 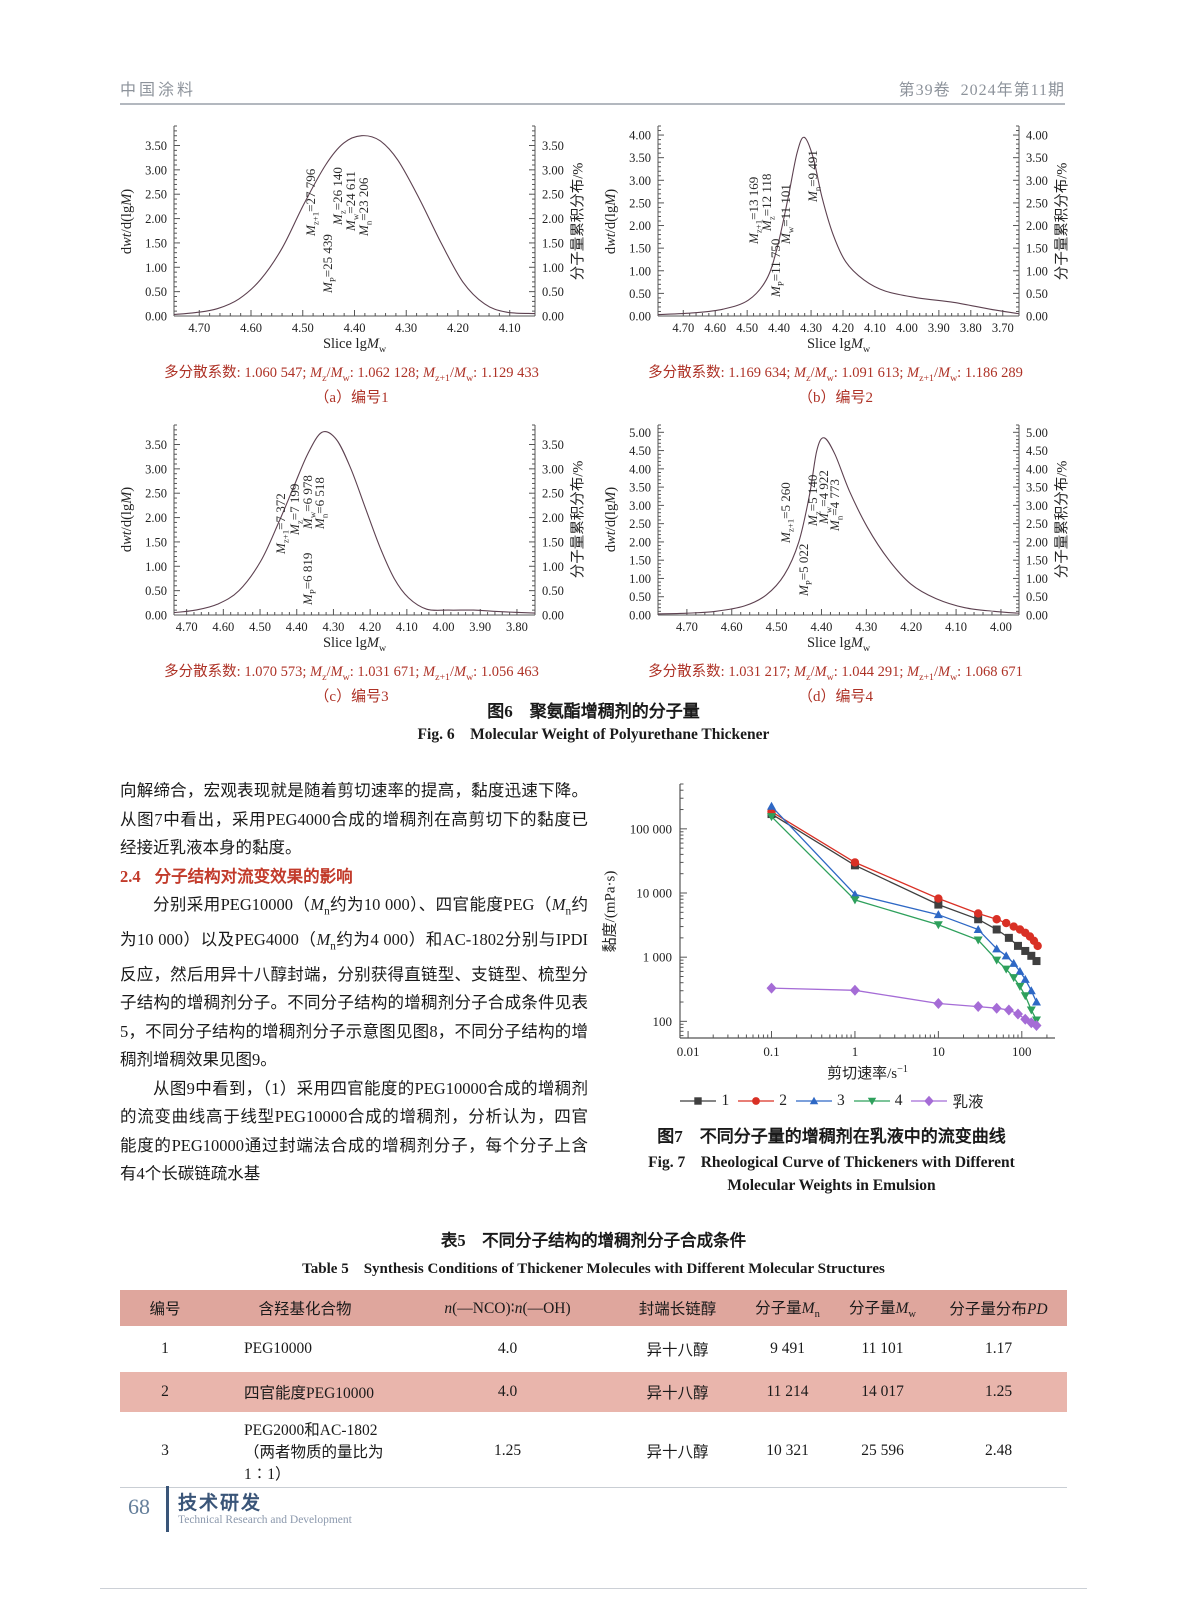 I want to click on table-header-cell: 分子量Mn, so click(x=787, y=1310).